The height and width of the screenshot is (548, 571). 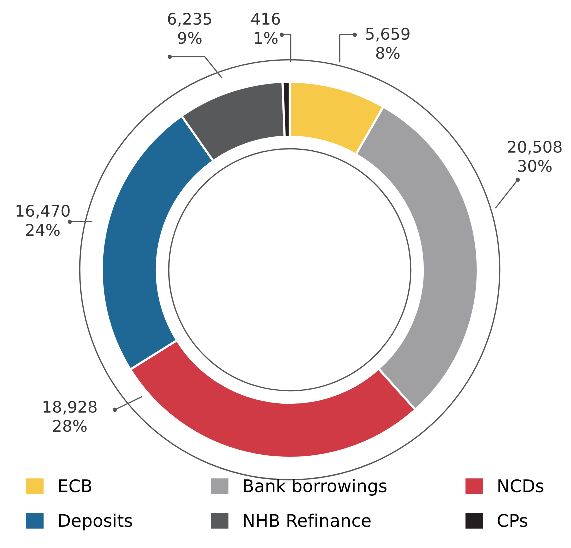 What do you see at coordinates (315, 487) in the screenshot?
I see `legend-label: Bank borrowings` at bounding box center [315, 487].